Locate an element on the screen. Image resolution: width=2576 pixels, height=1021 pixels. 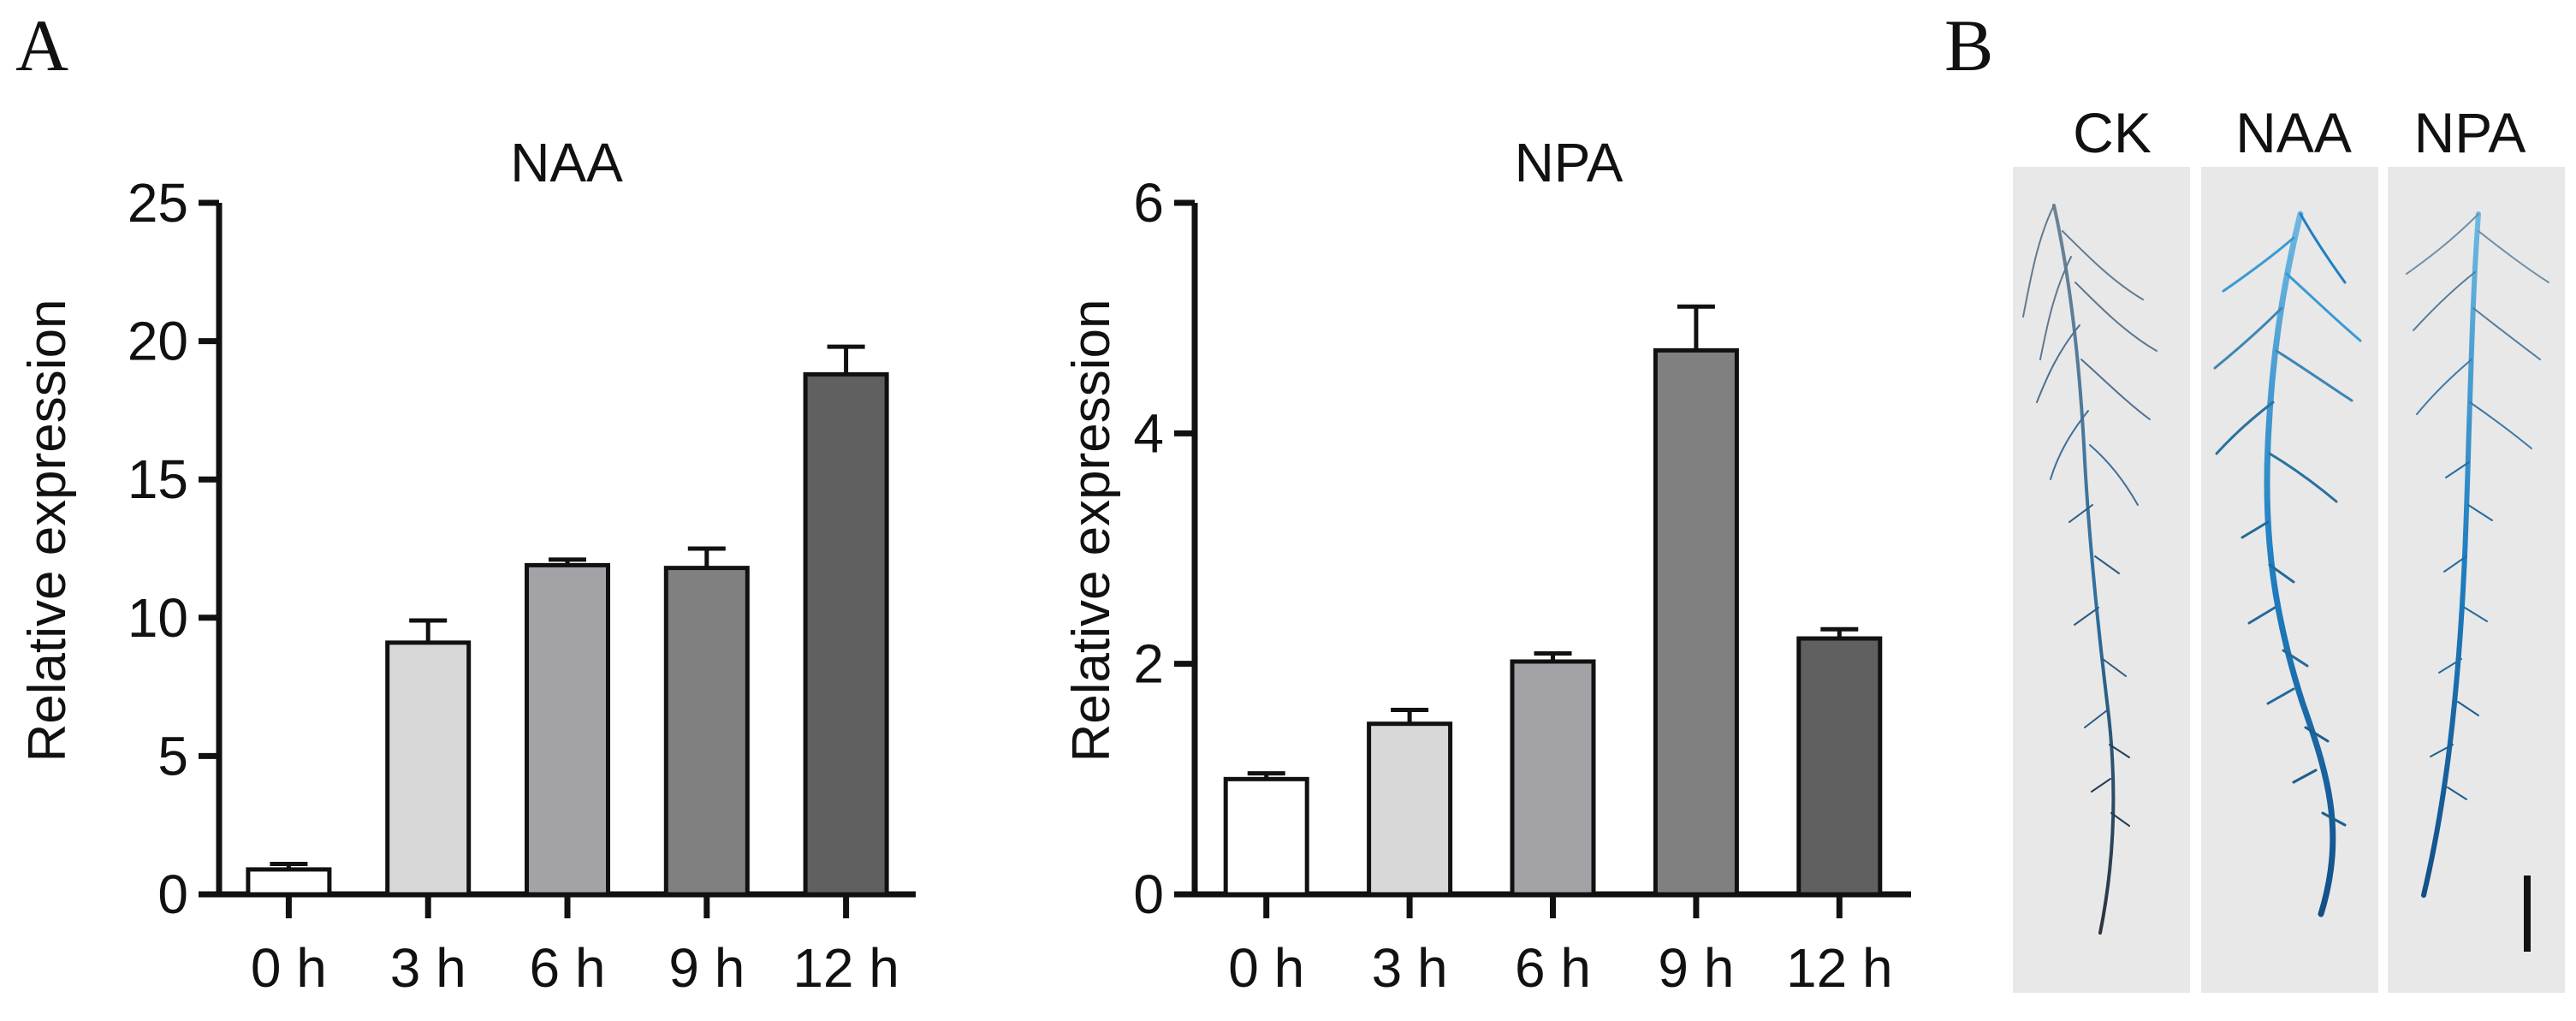
naa-x-tick-label: 0 h is located at coordinates (289, 968).